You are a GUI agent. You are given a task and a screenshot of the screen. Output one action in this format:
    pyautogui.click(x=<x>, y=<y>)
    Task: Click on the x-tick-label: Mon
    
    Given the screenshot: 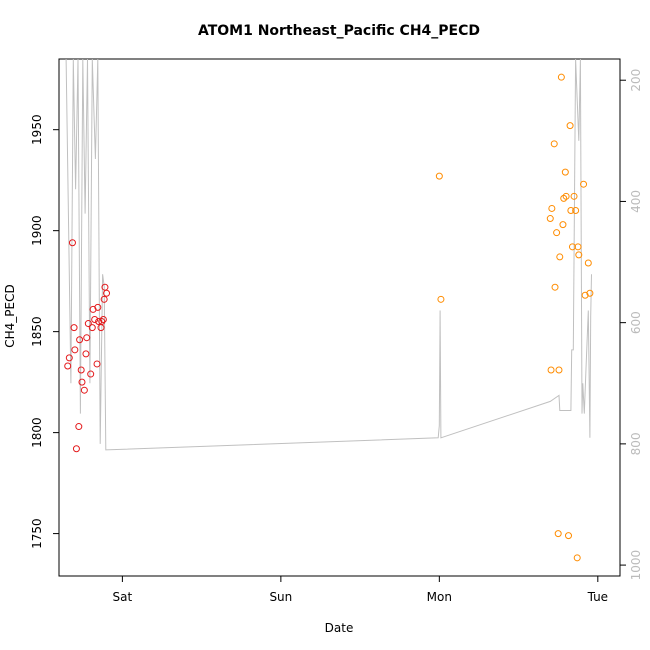 What is the action you would take?
    pyautogui.click(x=439, y=597)
    